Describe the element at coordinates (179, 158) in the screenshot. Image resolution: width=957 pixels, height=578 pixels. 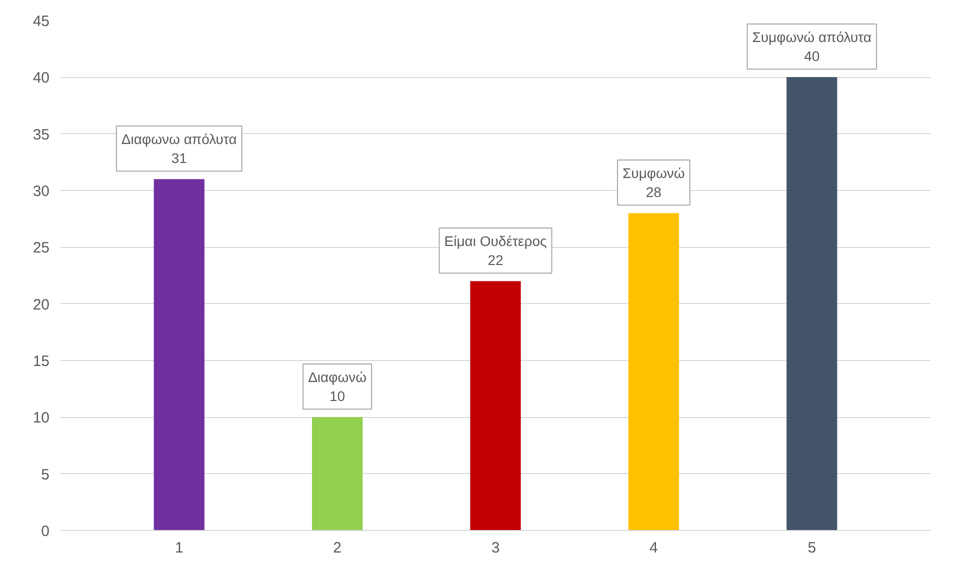
I see `data-label: 31` at that location.